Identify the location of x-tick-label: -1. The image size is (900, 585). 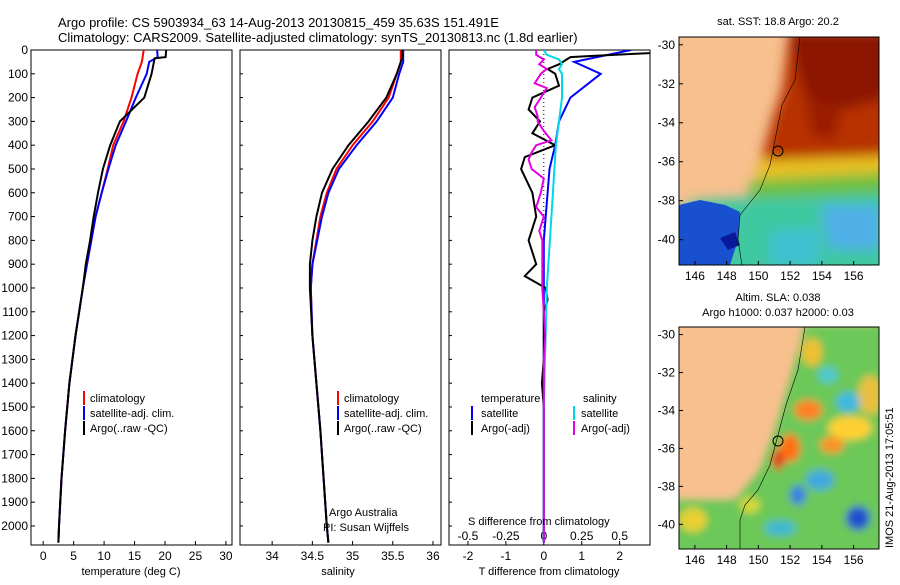
(506, 556).